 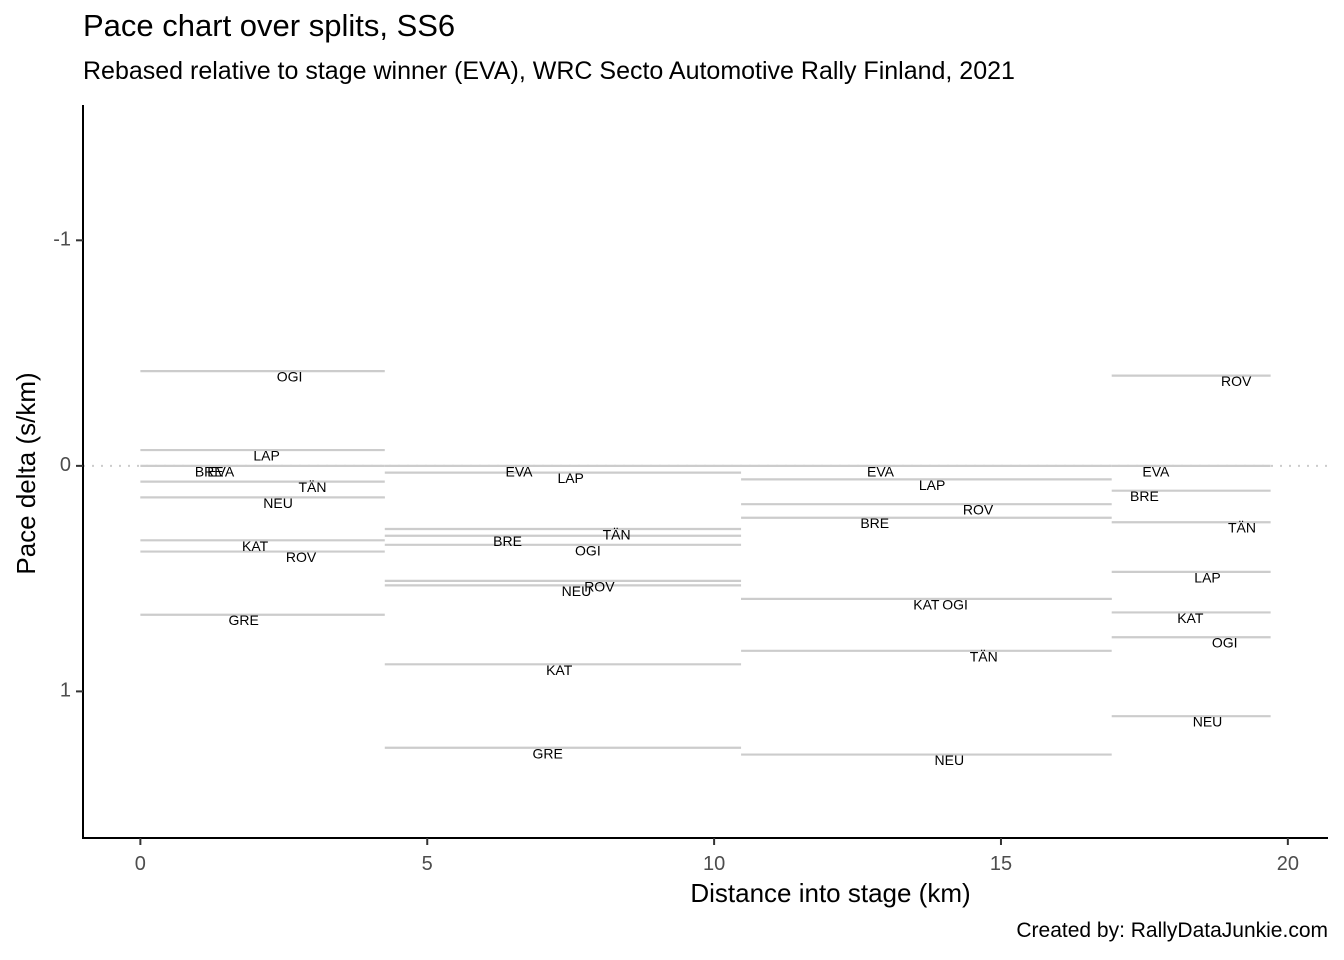 What do you see at coordinates (140, 864) in the screenshot?
I see `x-tick-label: 0` at bounding box center [140, 864].